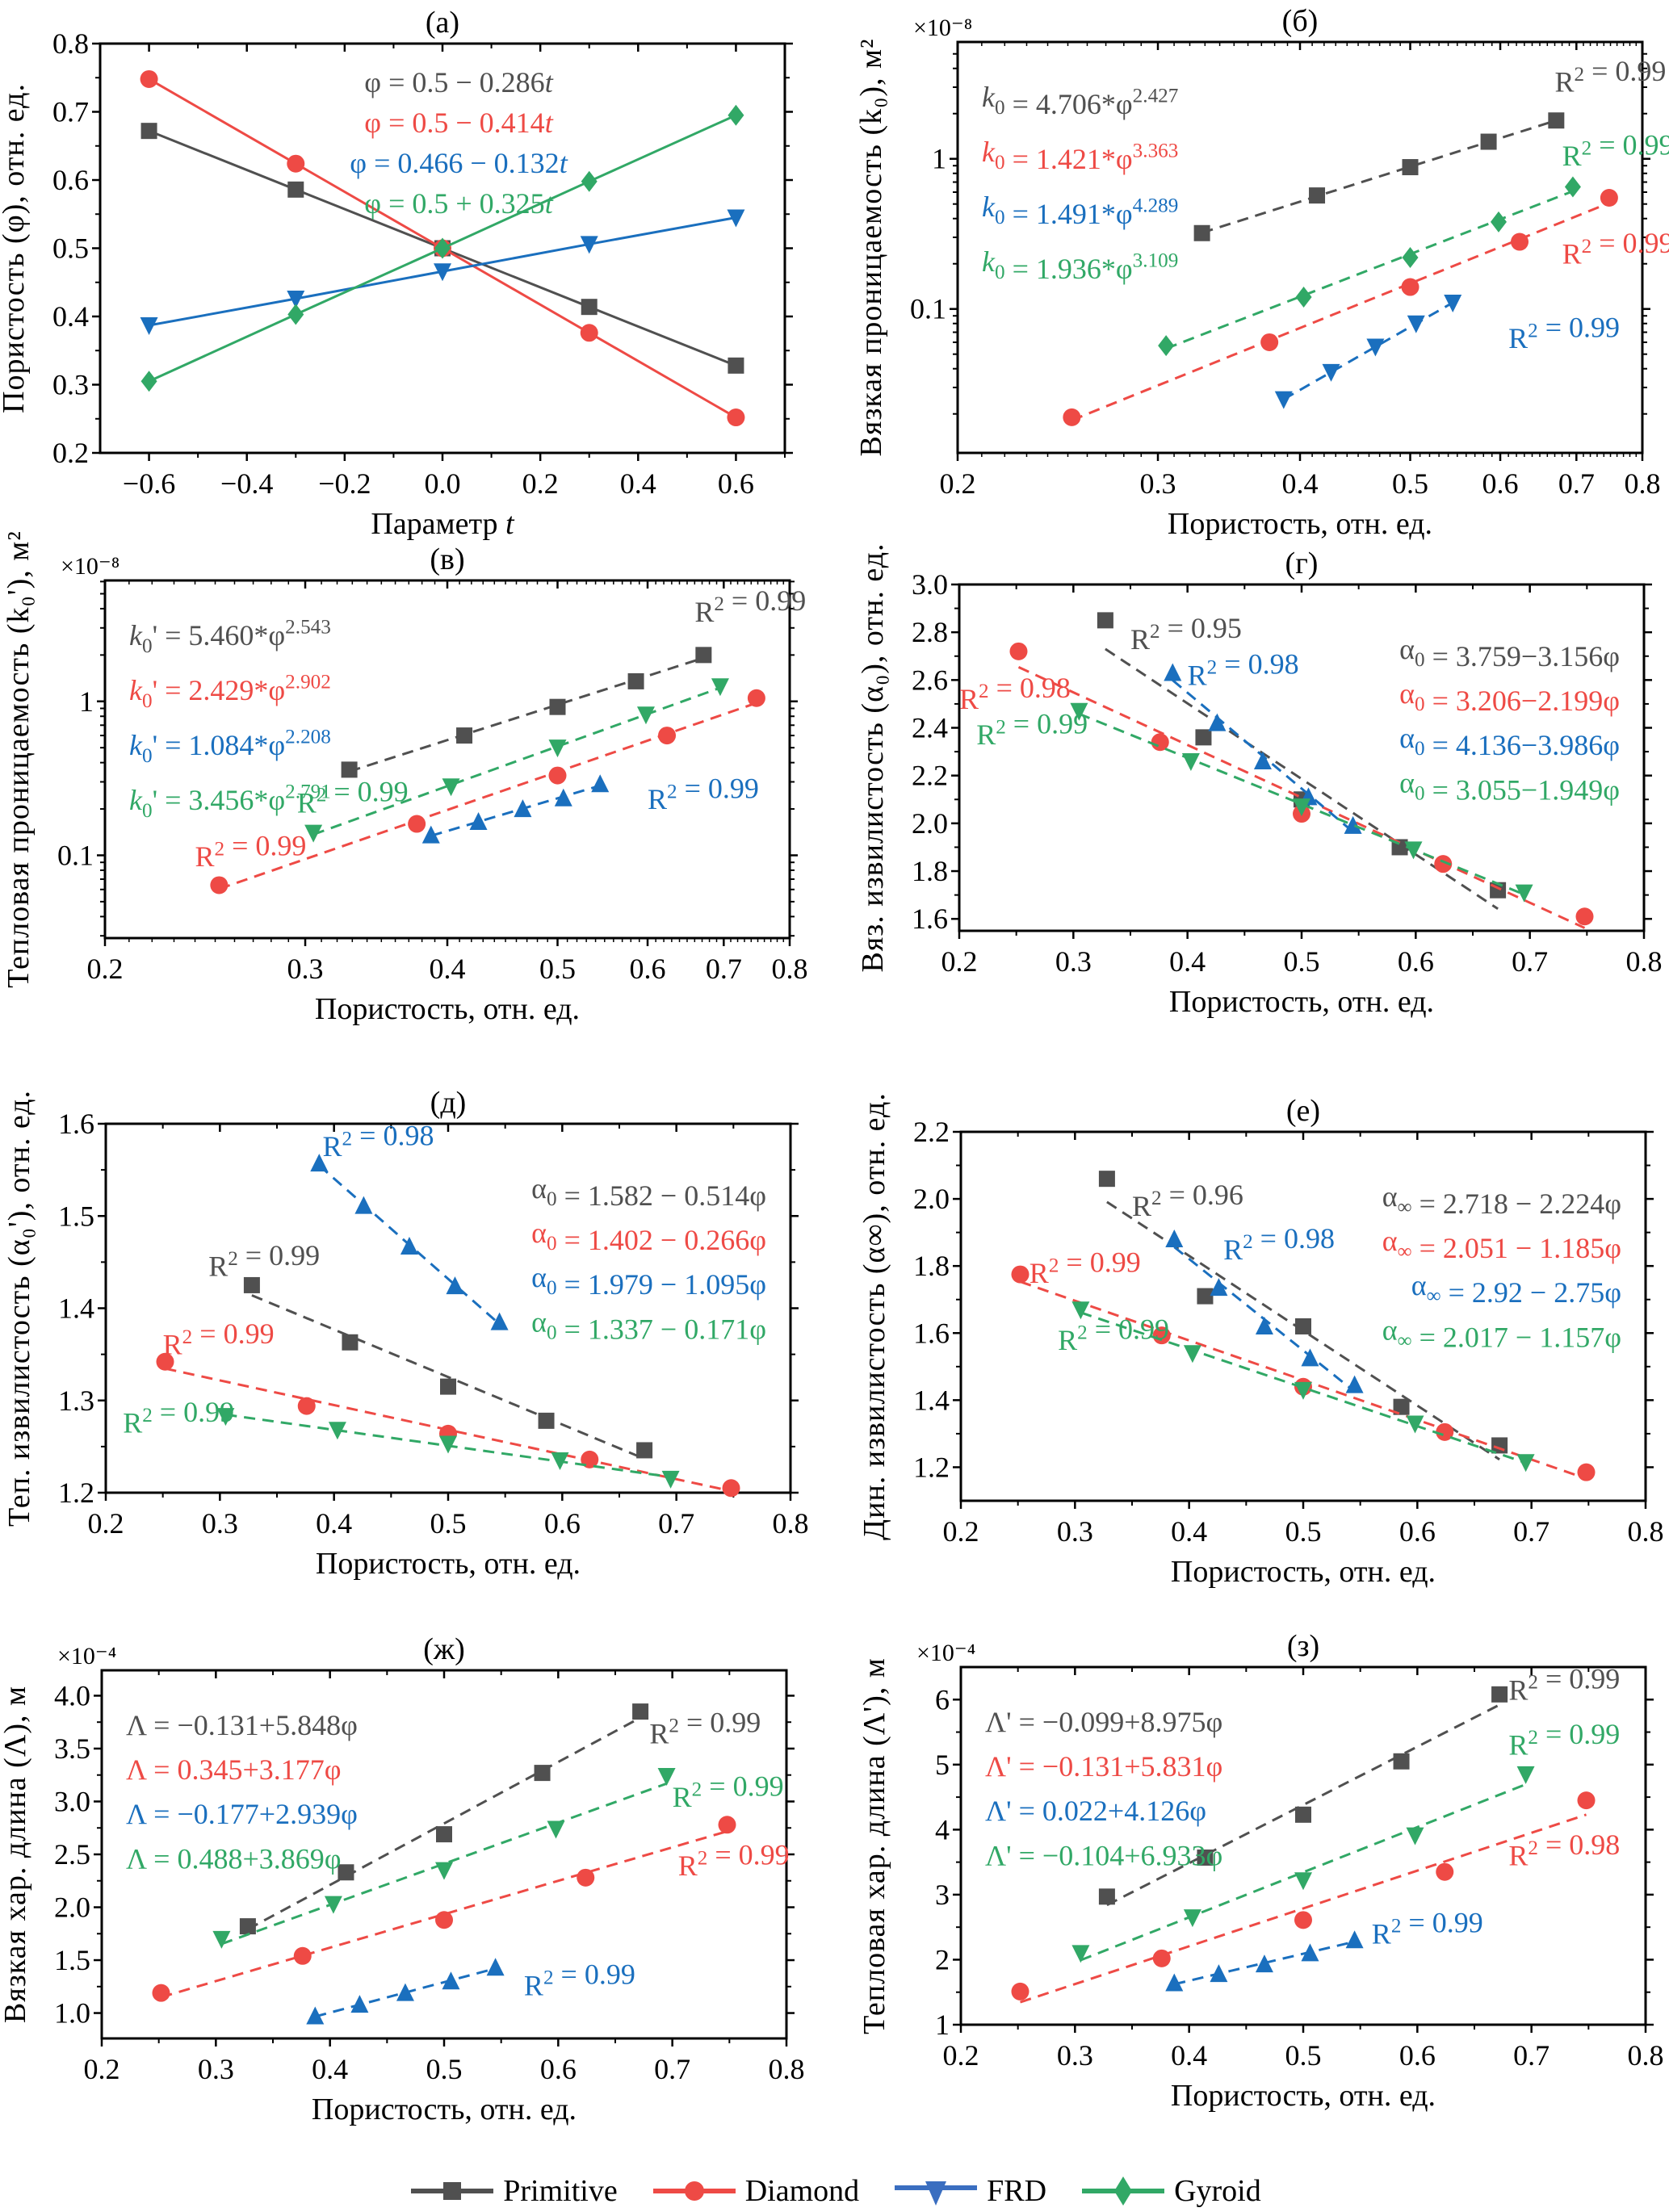 The image size is (1669, 2212). Describe the element at coordinates (930, 776) in the screenshot. I see `y-tick-label: 2.2` at that location.